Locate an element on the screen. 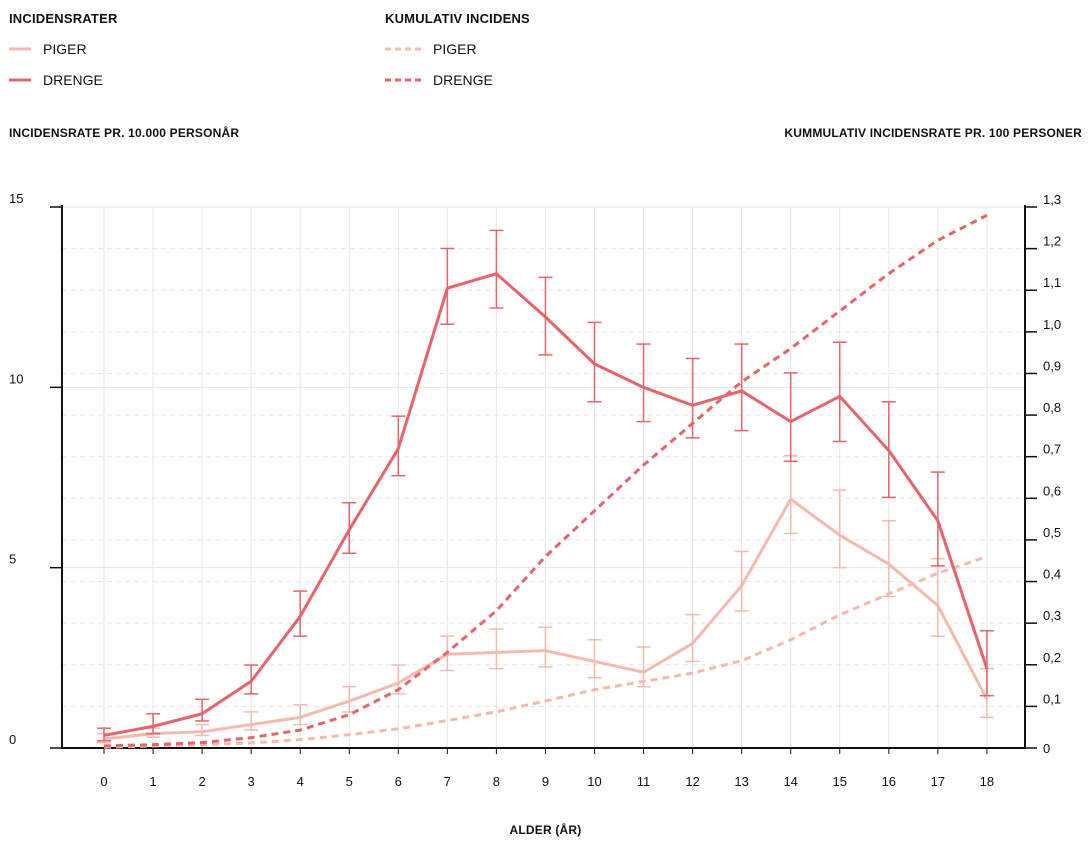 The image size is (1091, 845). legend-item-boys: DRENGE is located at coordinates (56, 80).